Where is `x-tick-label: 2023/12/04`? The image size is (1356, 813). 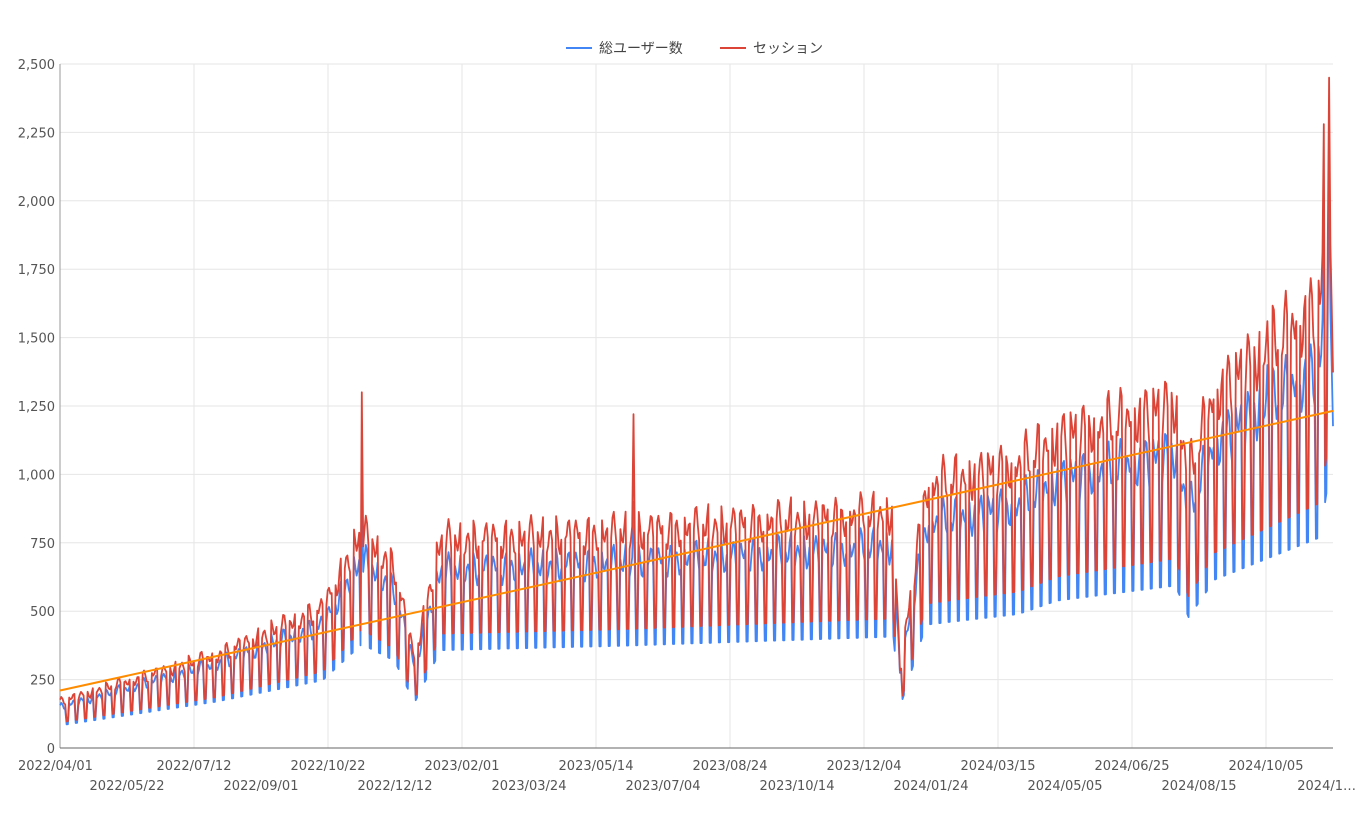
x-tick-label: 2023/12/04 is located at coordinates (864, 766).